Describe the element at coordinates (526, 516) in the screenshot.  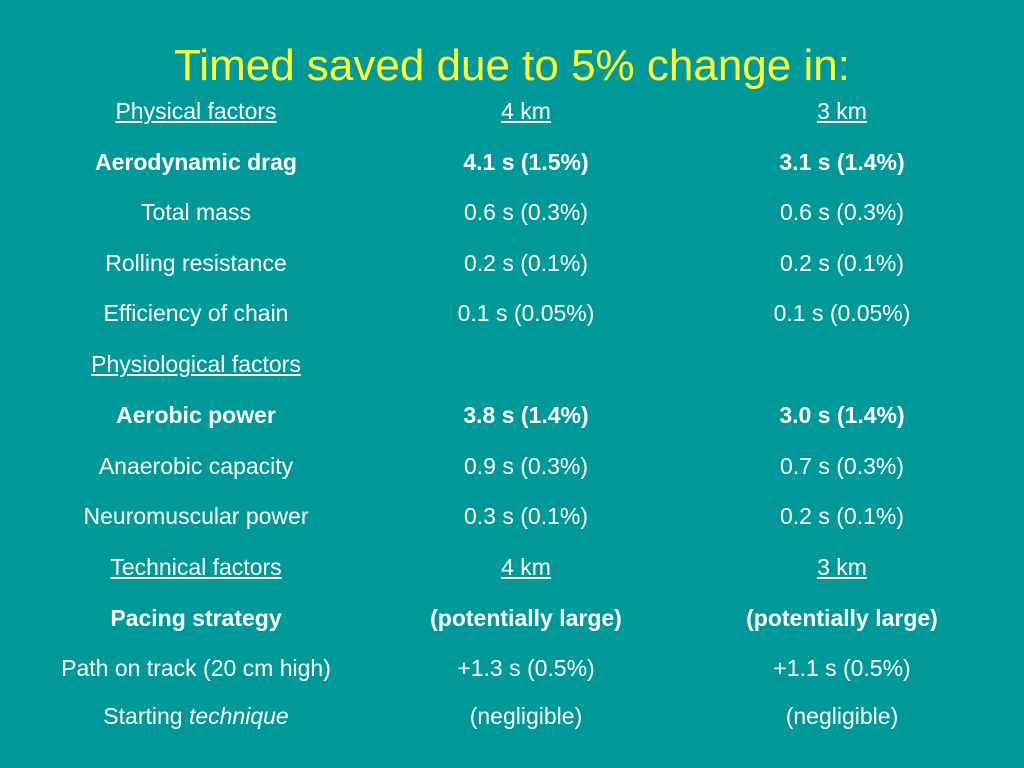
I see `value-4km: 0.3 s (0.1%)` at that location.